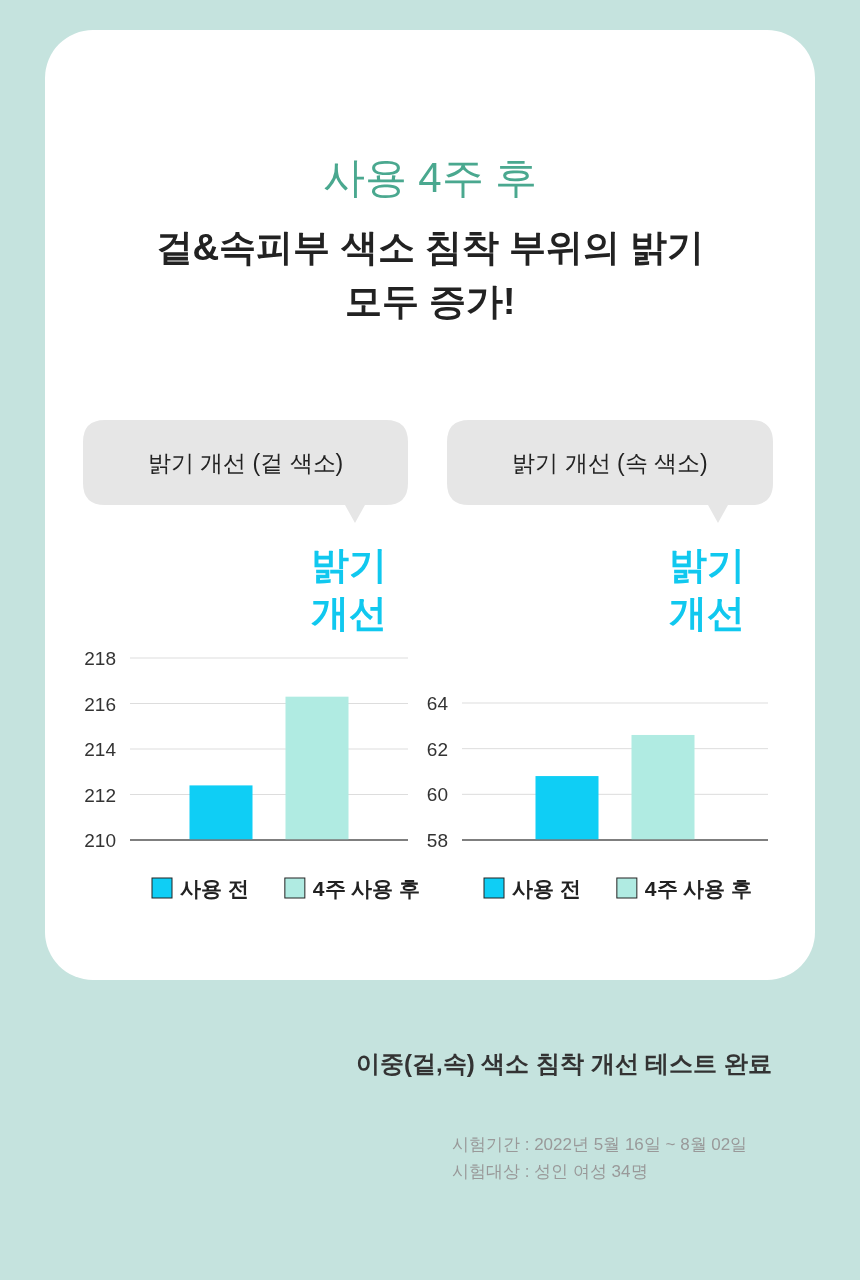 The width and height of the screenshot is (860, 1280). Describe the element at coordinates (610, 462) in the screenshot. I see `chart-title: 밝기 개선 (속 색소)` at that location.